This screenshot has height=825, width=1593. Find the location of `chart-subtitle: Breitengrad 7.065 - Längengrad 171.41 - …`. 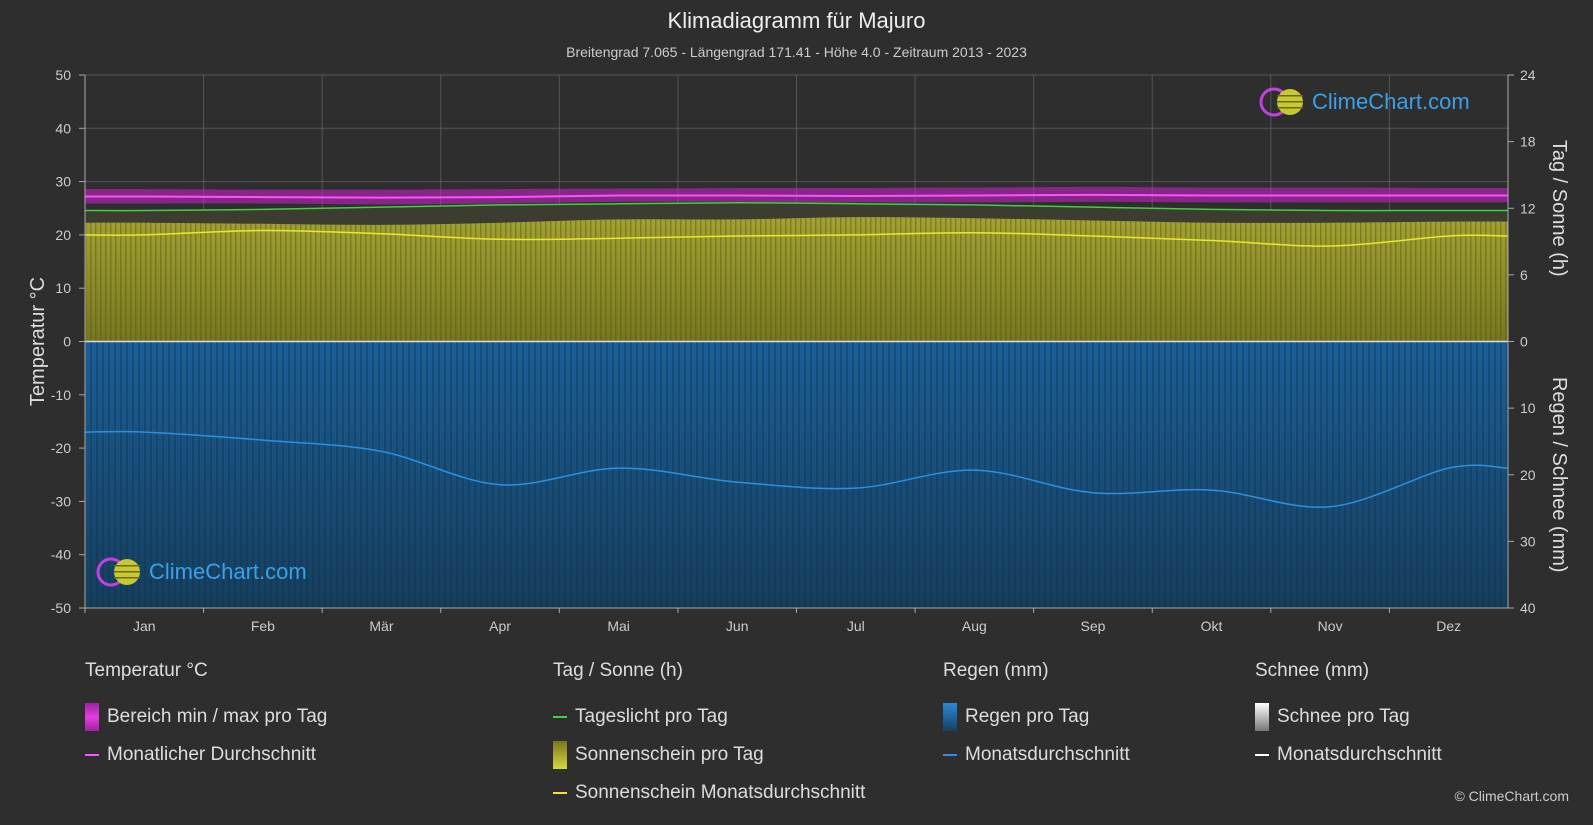

chart-subtitle: Breitengrad 7.065 - Längengrad 171.41 - … is located at coordinates (796, 52).